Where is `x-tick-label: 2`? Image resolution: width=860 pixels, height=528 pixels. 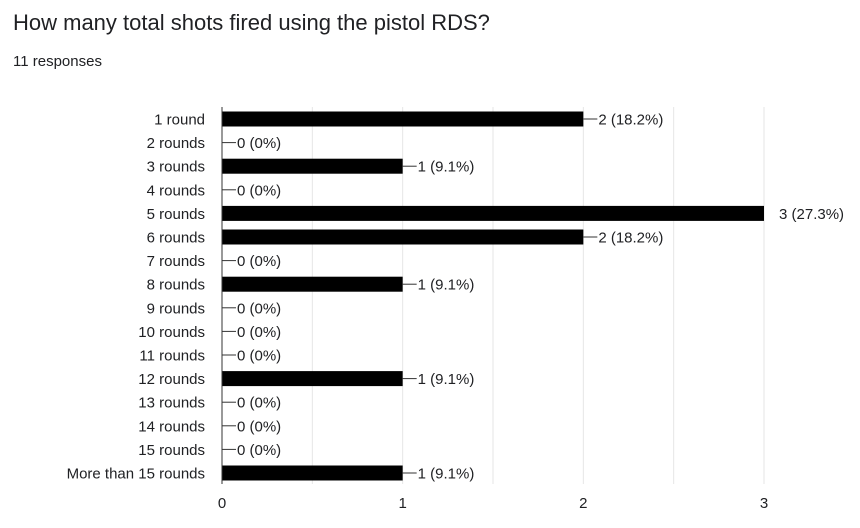 x-tick-label: 2 is located at coordinates (583, 503).